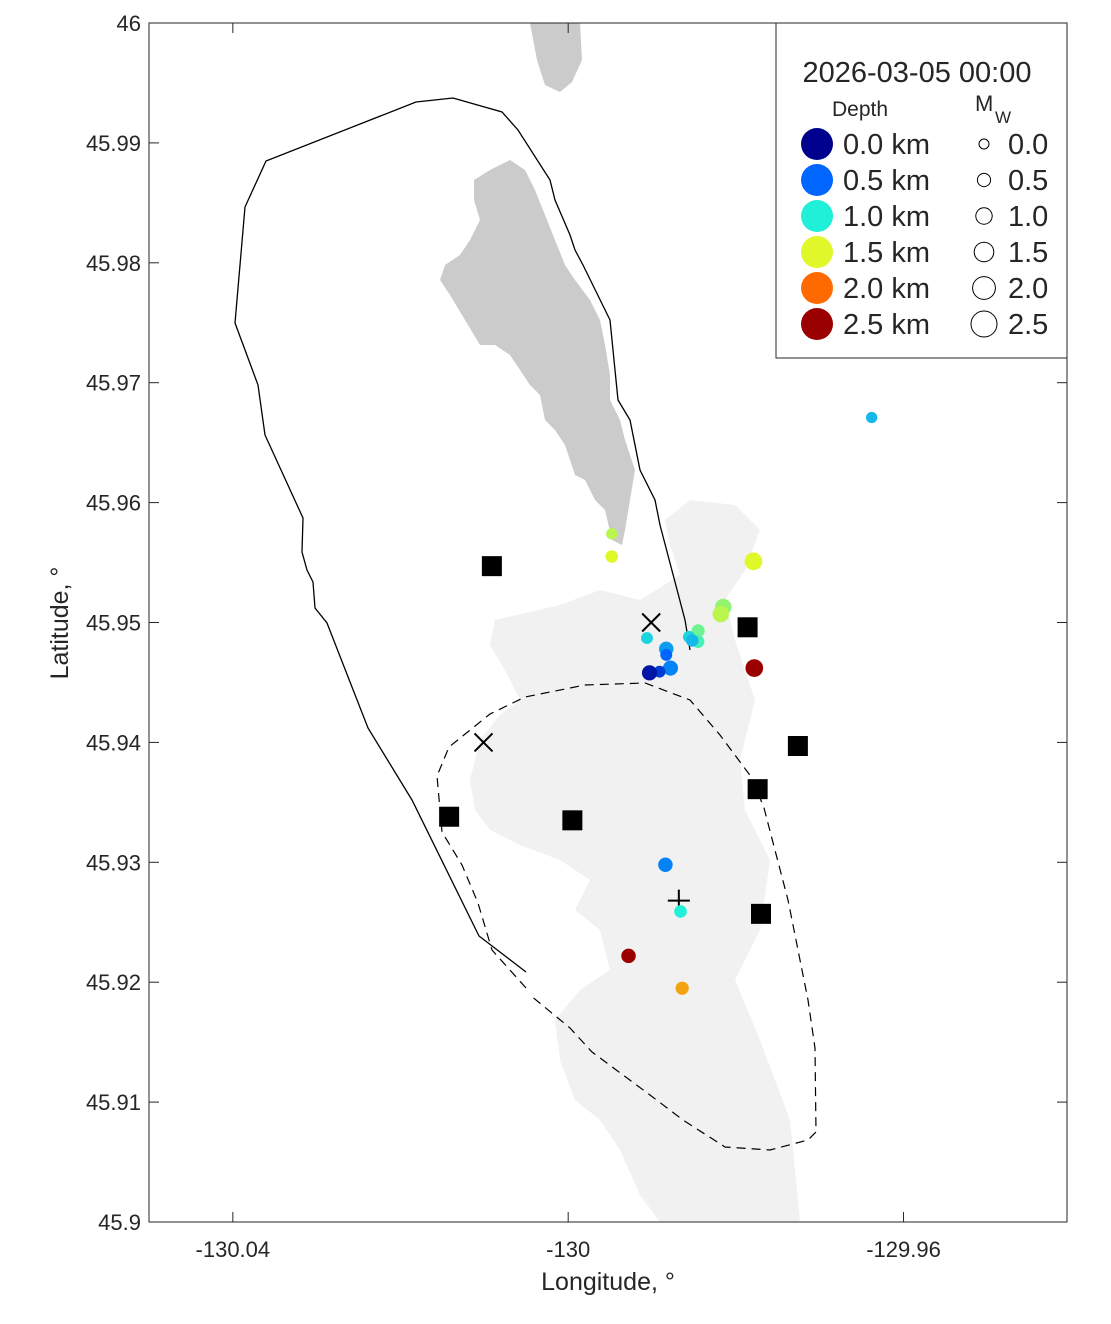 This screenshot has height=1324, width=1111. Describe the element at coordinates (1009, 235) in the screenshot. I see `legend-mw-entries: 0.0 0.5 1.0 1.5 2.0 2.5` at that location.